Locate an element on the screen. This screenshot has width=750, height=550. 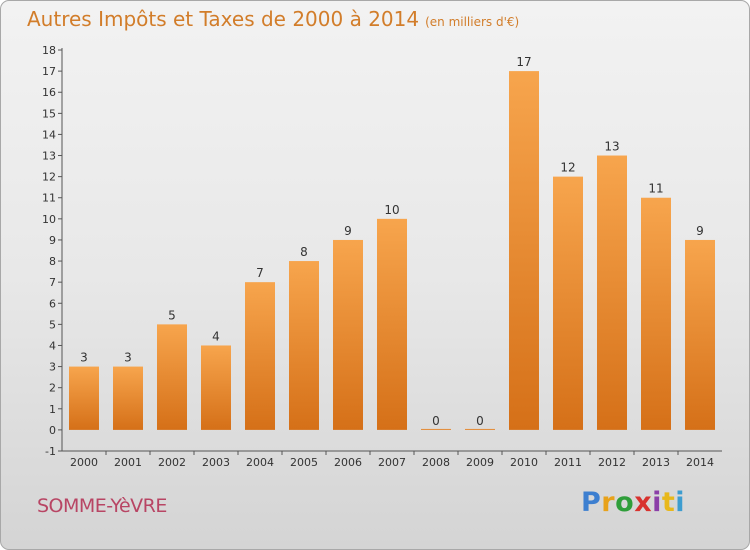
y-tick-label: -1 is located at coordinates (50, 451).